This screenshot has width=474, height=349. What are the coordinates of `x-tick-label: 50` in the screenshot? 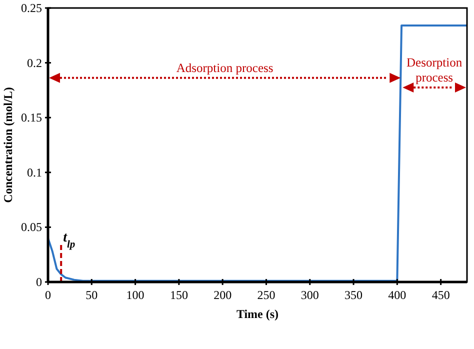 It's located at (92, 295).